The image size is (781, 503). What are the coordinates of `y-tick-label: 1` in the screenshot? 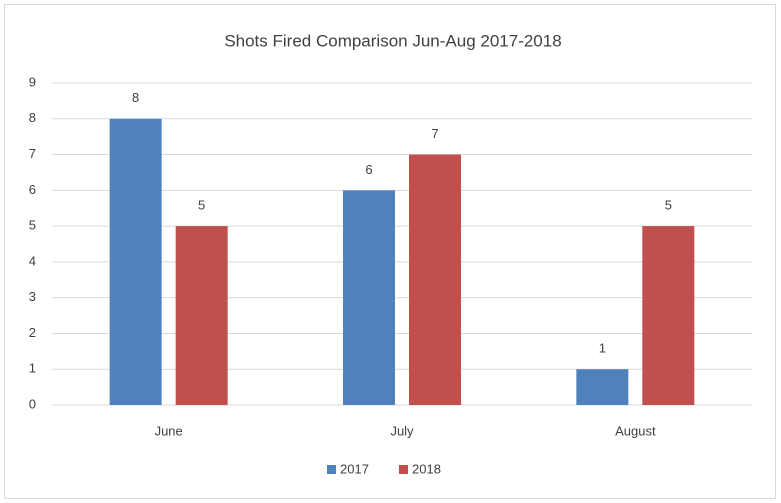 It's located at (32, 368).